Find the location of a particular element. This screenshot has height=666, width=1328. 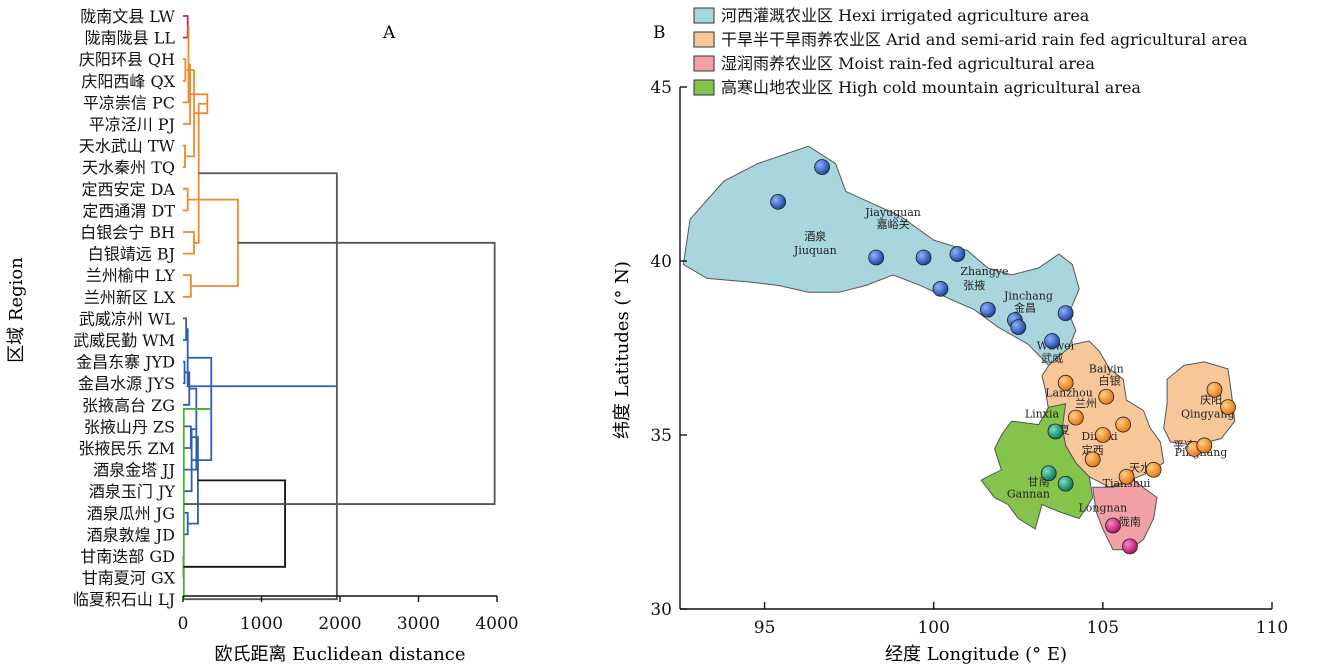

place-label: Gannan is located at coordinates (1028, 494).